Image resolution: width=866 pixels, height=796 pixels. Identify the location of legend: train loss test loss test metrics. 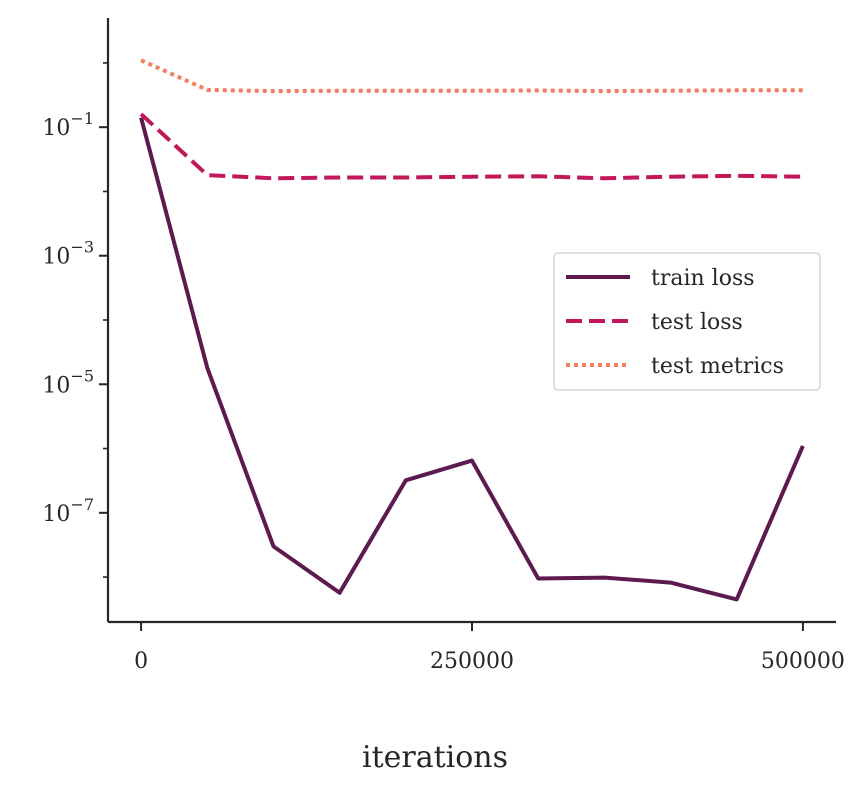
(687, 321).